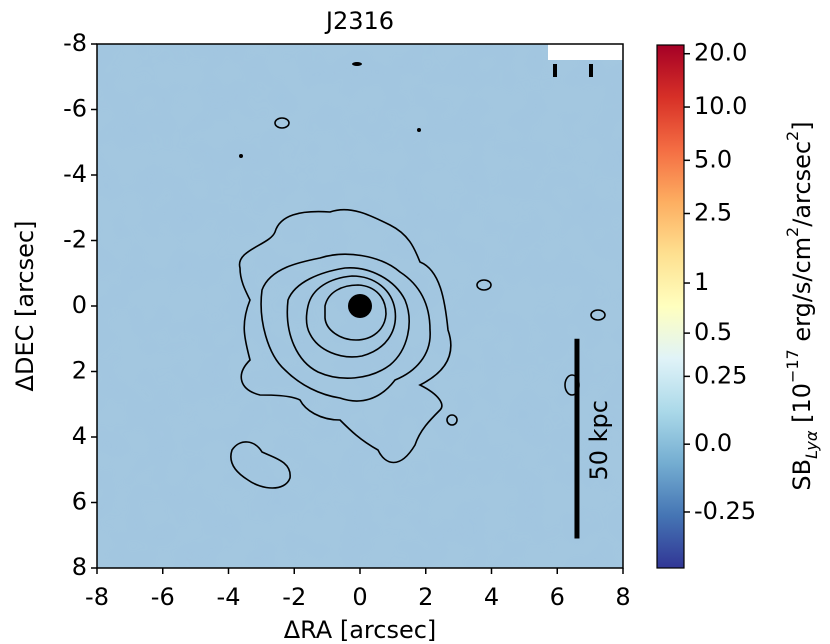 This screenshot has height=644, width=830. I want to click on y-tick-label: 0, so click(79, 305).